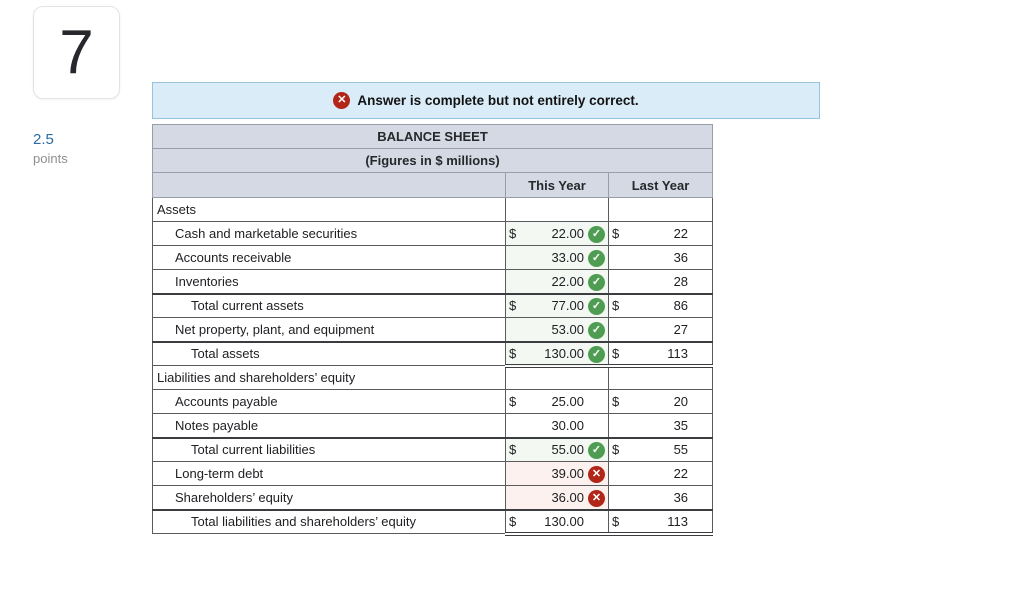 This screenshot has width=1024, height=594. What do you see at coordinates (567, 473) in the screenshot?
I see `this-year-value: 39.00` at bounding box center [567, 473].